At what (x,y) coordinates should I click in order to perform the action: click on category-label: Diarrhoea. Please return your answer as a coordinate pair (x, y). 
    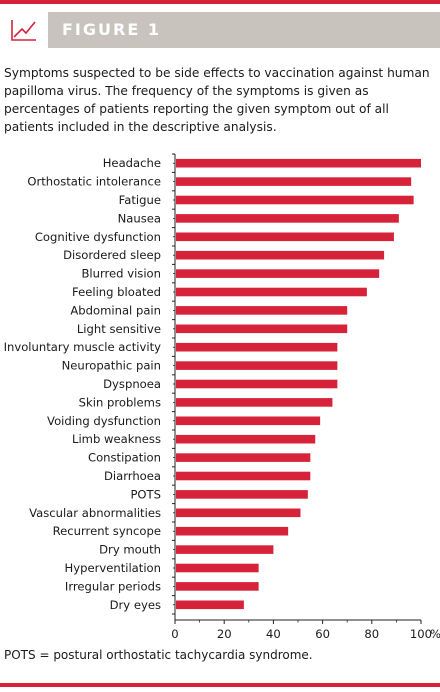
    Looking at the image, I should click on (132, 476).